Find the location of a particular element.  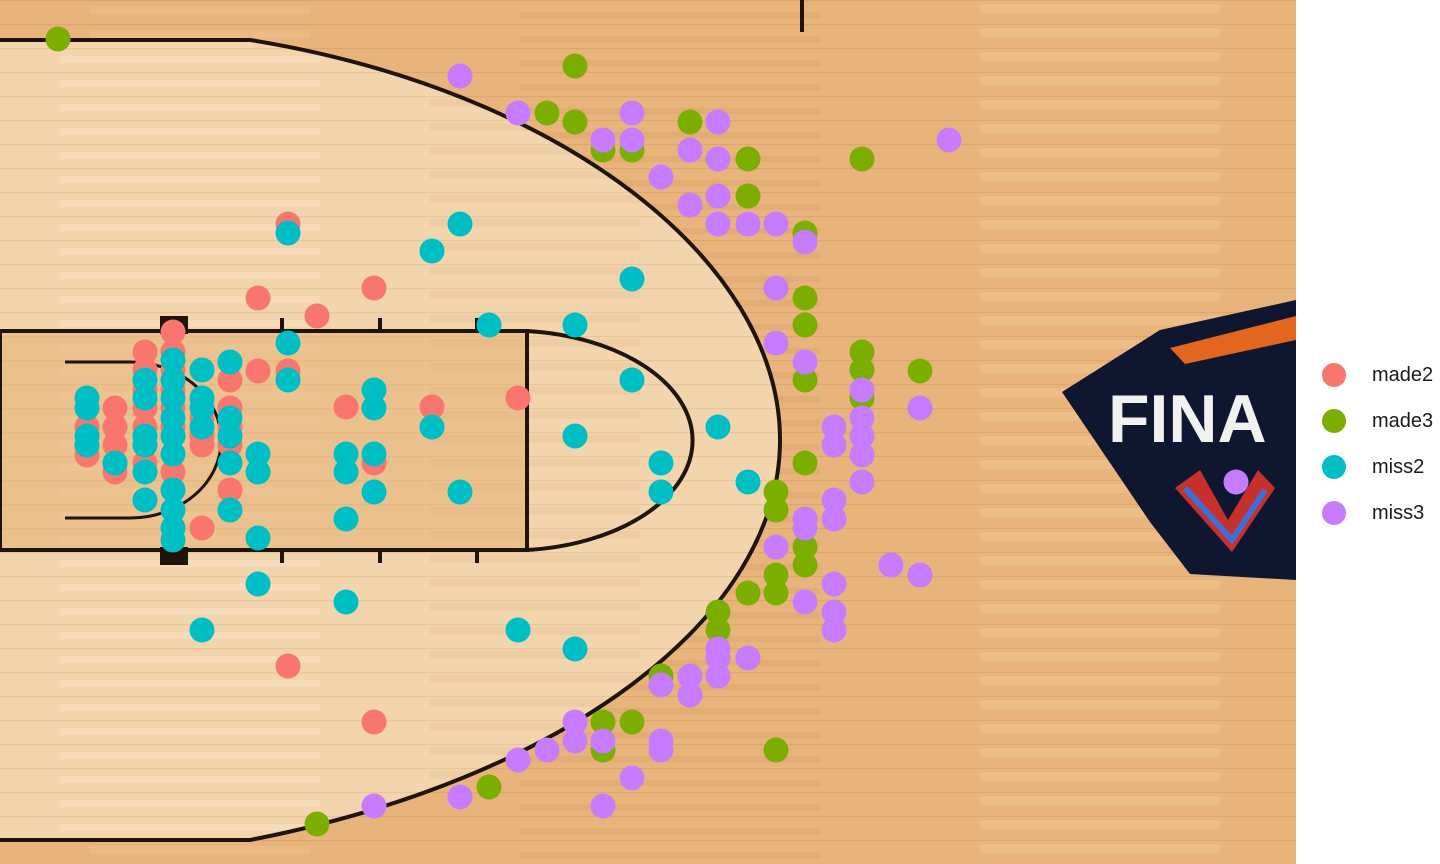

logo-text: FINA is located at coordinates (1187, 419).